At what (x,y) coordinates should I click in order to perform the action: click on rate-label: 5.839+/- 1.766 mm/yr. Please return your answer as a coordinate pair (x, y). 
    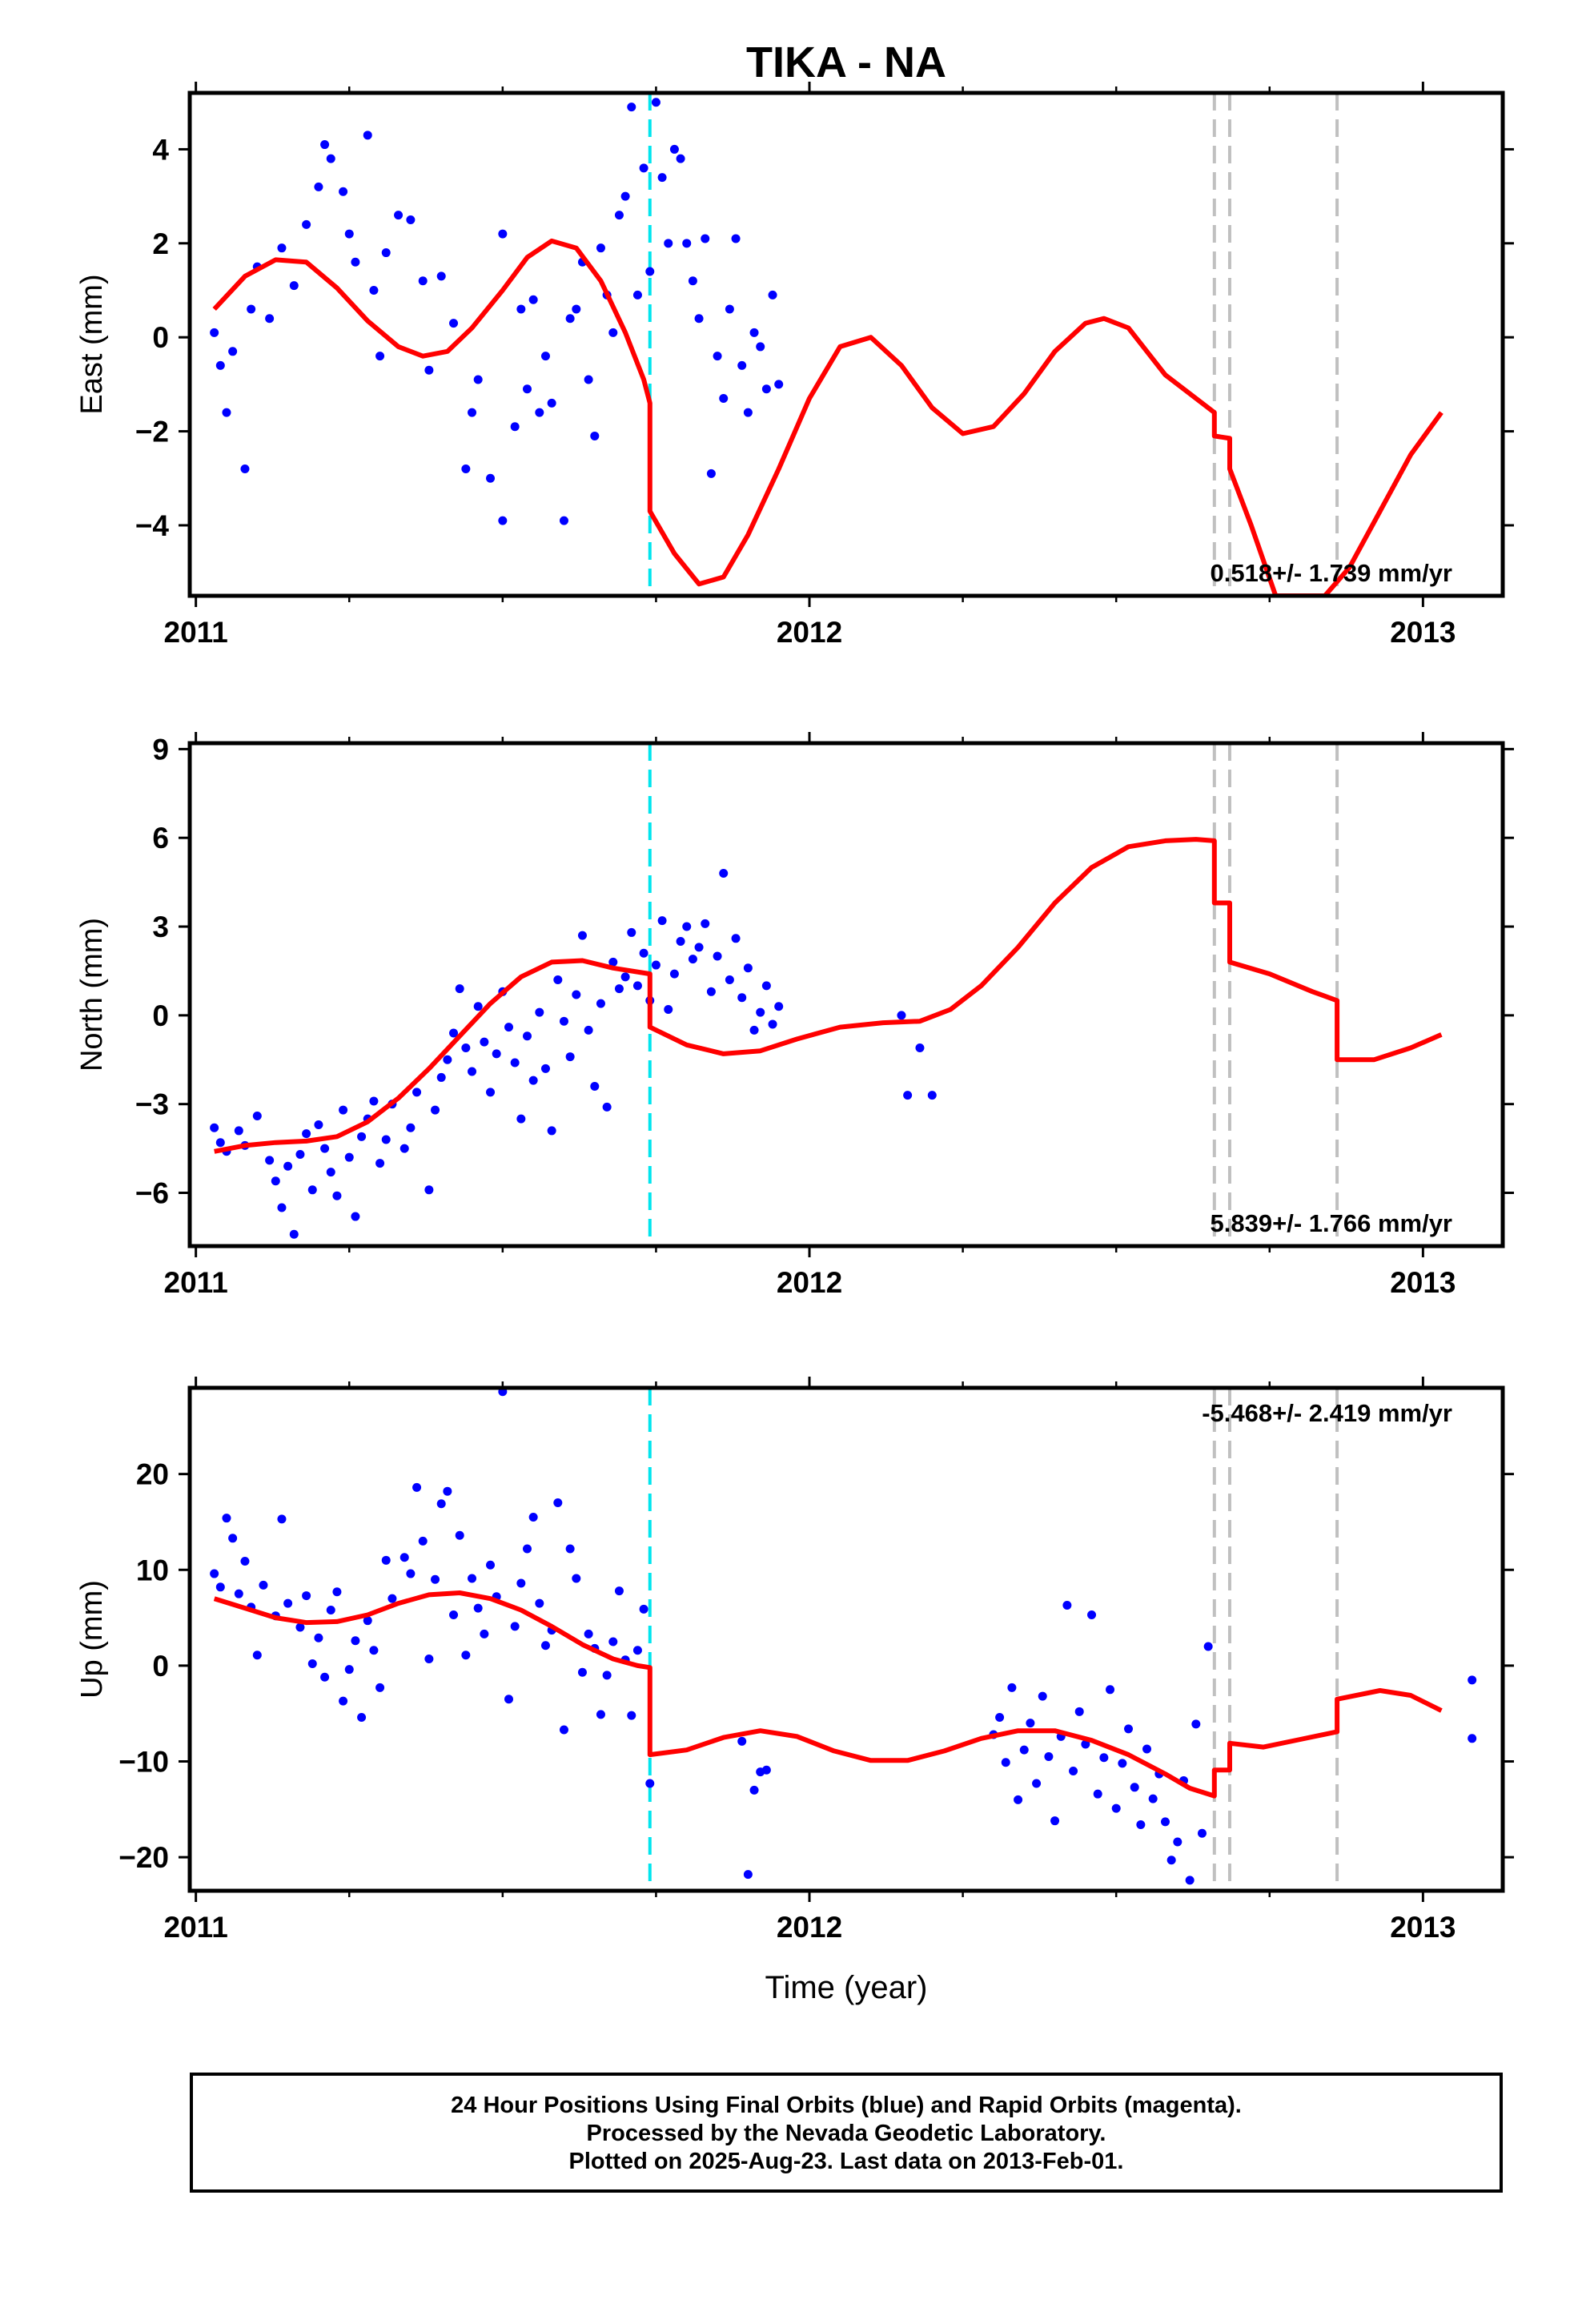
    Looking at the image, I should click on (1331, 1223).